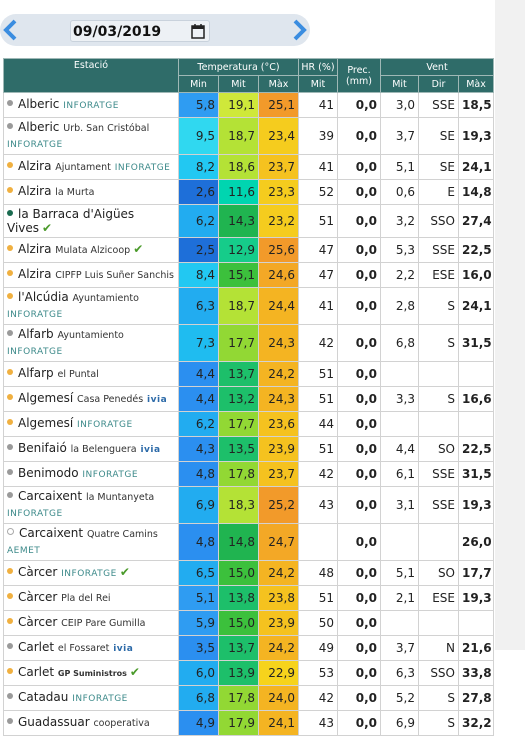 The width and height of the screenshot is (525, 736). Describe the element at coordinates (476, 374) in the screenshot. I see `value-cell` at that location.